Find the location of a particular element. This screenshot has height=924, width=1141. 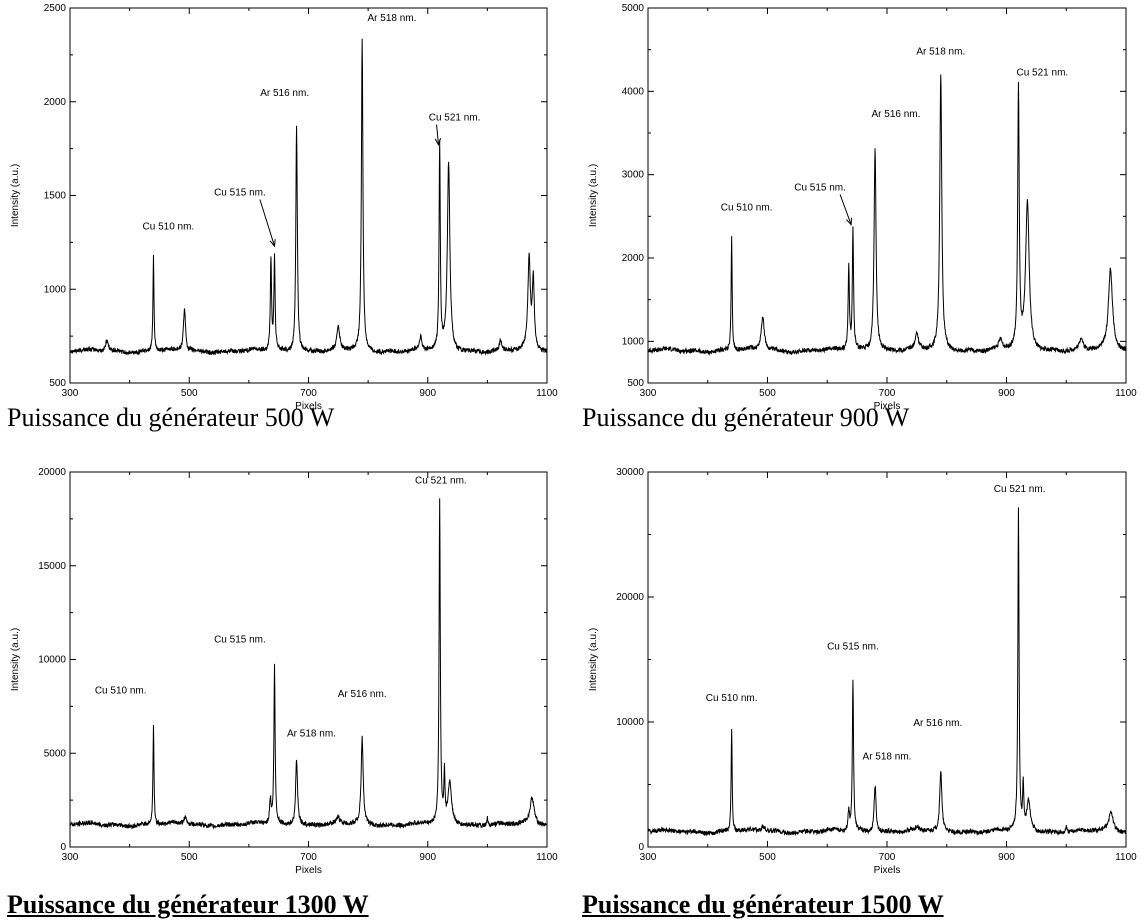

y-tick-label: 15000 is located at coordinates (52, 566).